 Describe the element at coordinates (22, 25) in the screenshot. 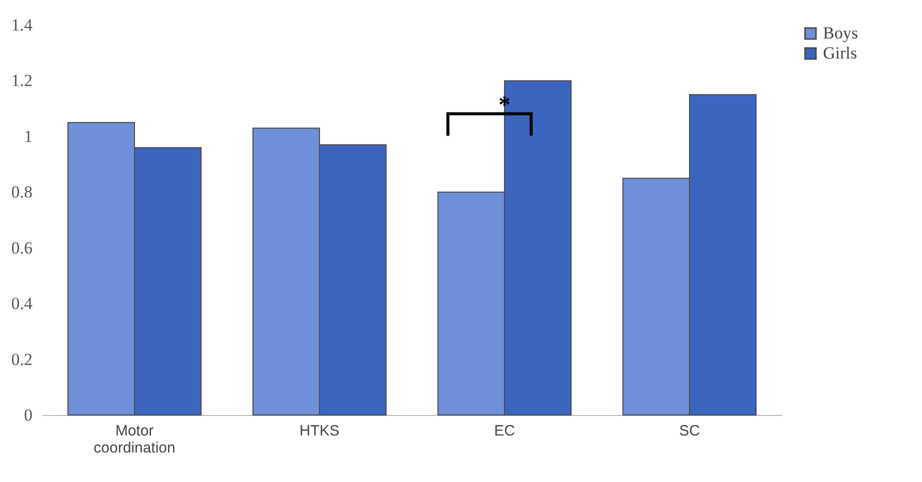

I see `y-tick-label: 1.4` at that location.